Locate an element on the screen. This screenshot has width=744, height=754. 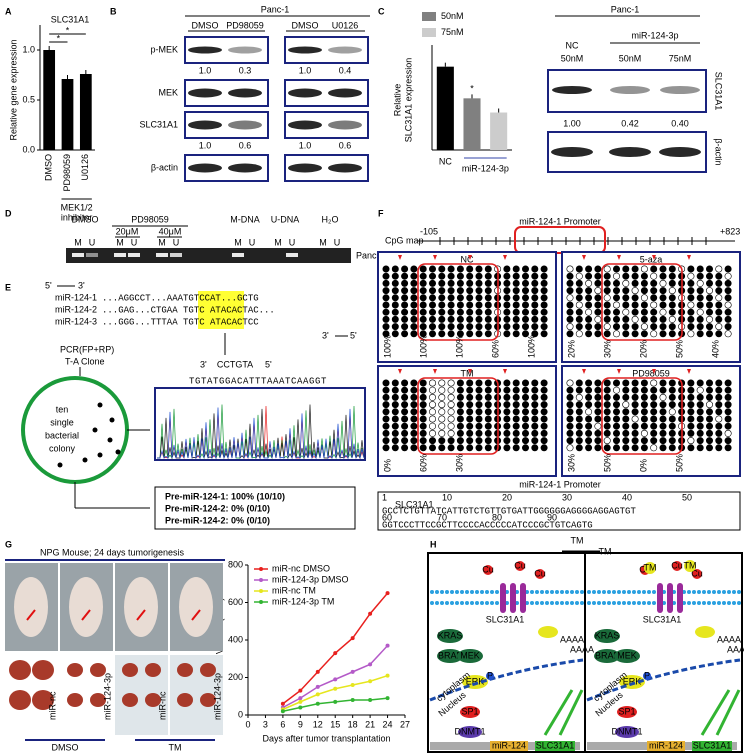
ion: Cu is located at coordinates (540, 573).